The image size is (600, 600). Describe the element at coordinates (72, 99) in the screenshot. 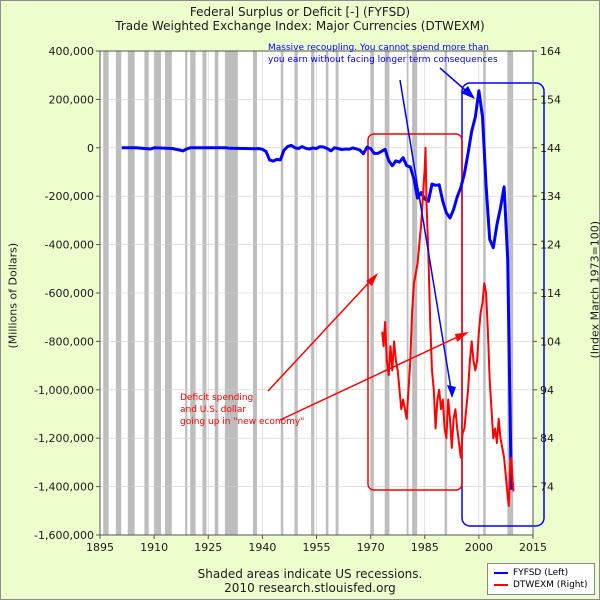

I see `y-left-tick-label: 200,000` at that location.